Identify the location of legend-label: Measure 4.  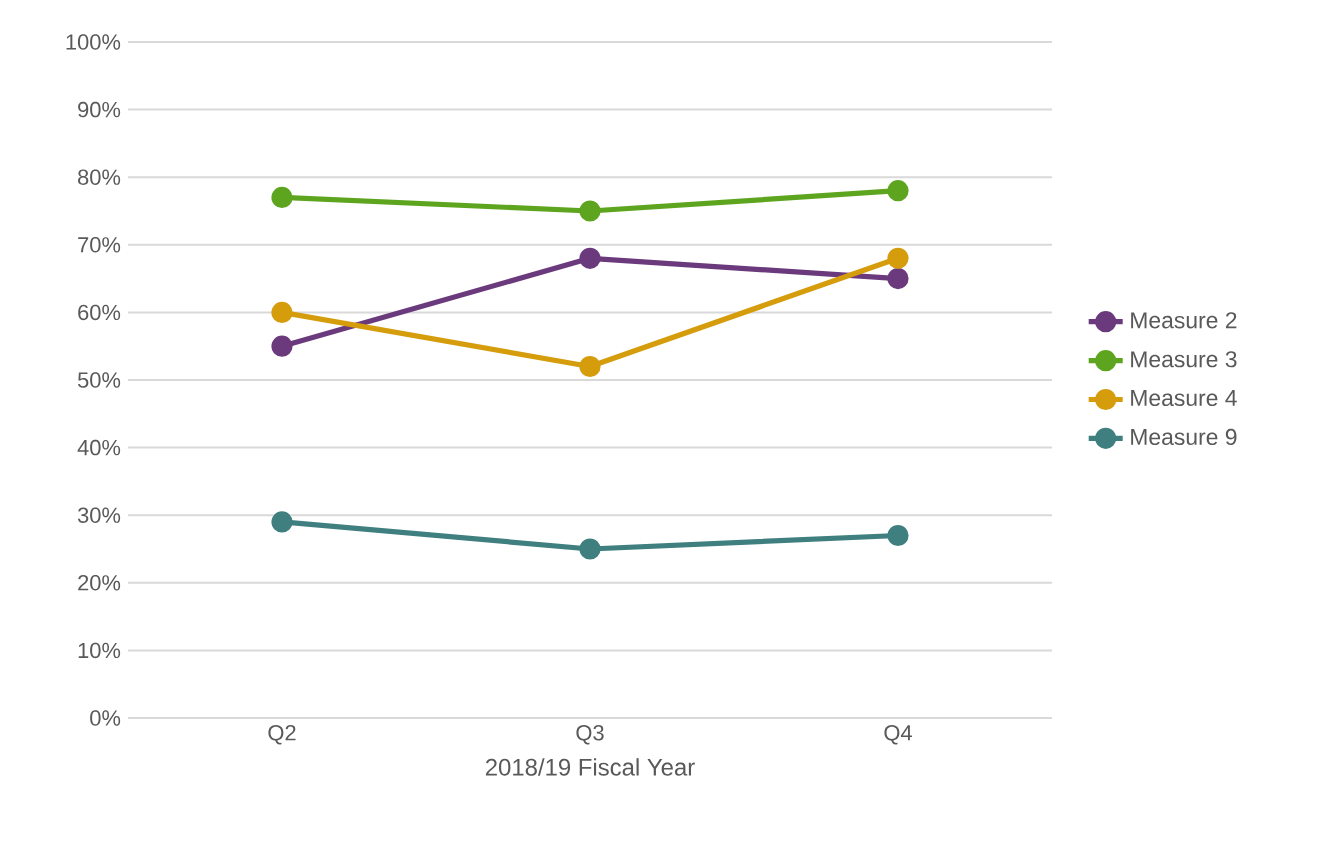
(1184, 398).